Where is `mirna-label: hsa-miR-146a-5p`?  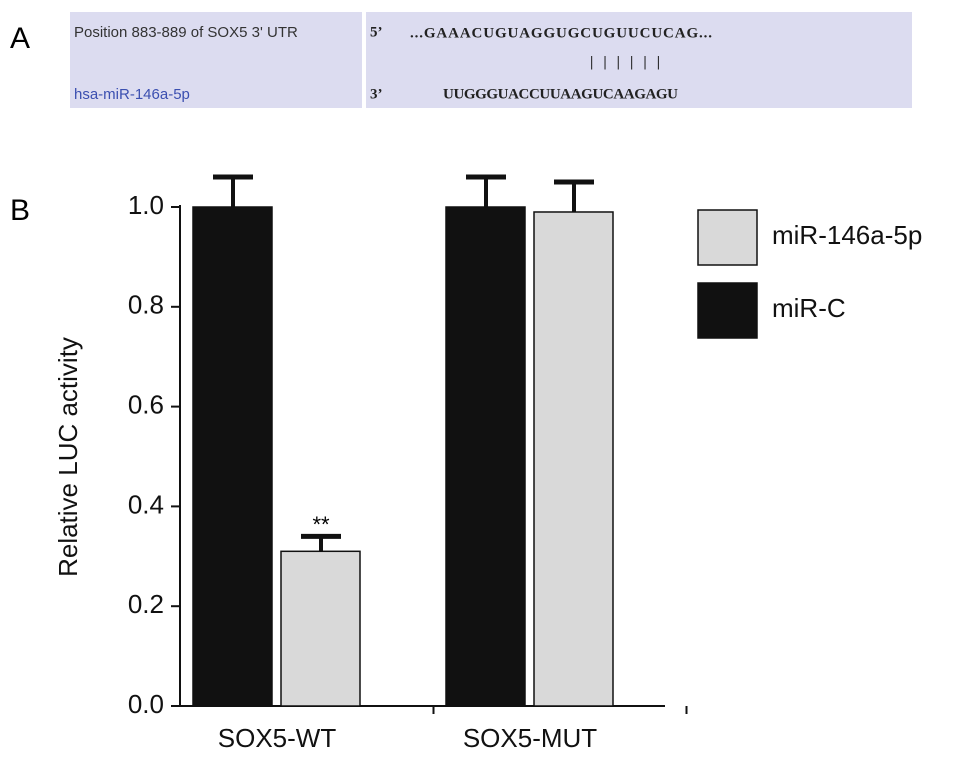 mirna-label: hsa-miR-146a-5p is located at coordinates (132, 94).